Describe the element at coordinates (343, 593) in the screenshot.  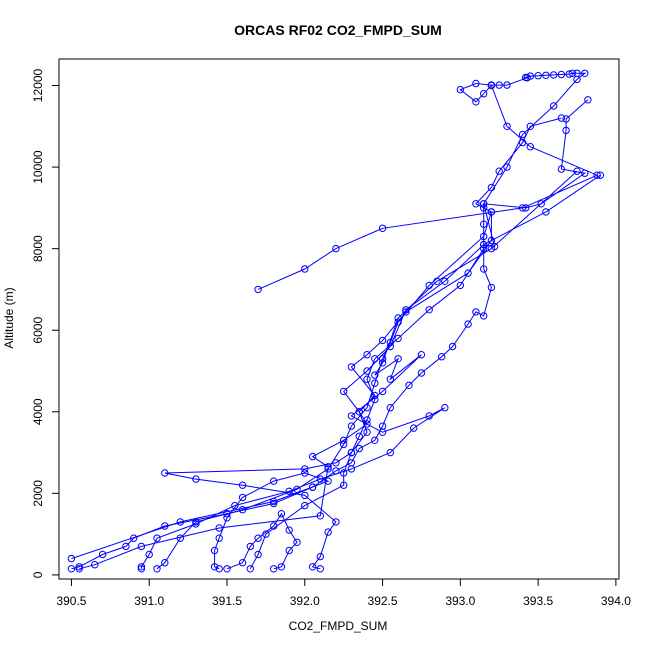
I see `x-axis: 390.5 391.0 391.5 392.0 392.5 393.0 393.5 394.0` at that location.